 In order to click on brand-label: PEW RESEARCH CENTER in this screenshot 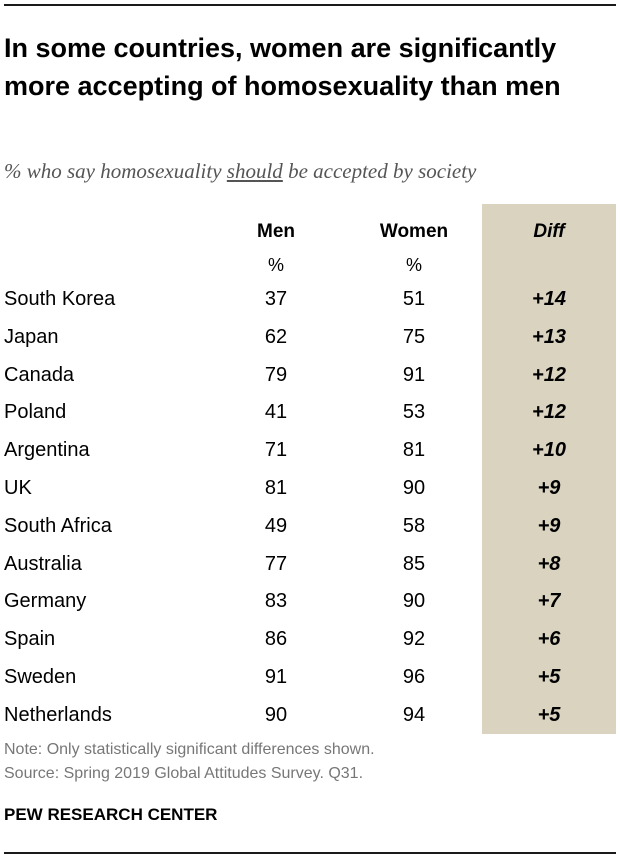, I will do `click(111, 814)`.